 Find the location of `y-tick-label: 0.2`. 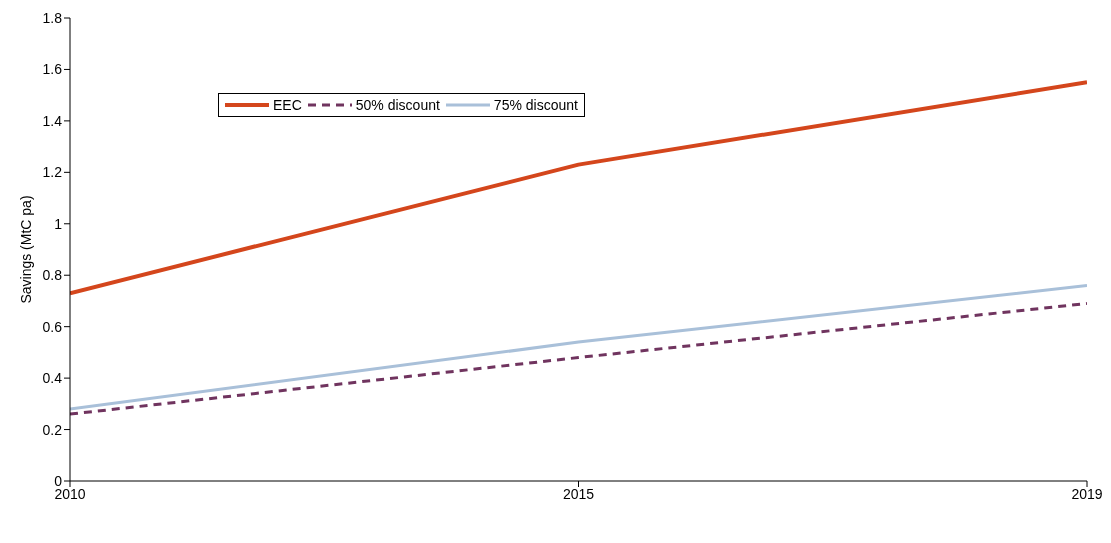

y-tick-label: 0.2 is located at coordinates (52, 429).